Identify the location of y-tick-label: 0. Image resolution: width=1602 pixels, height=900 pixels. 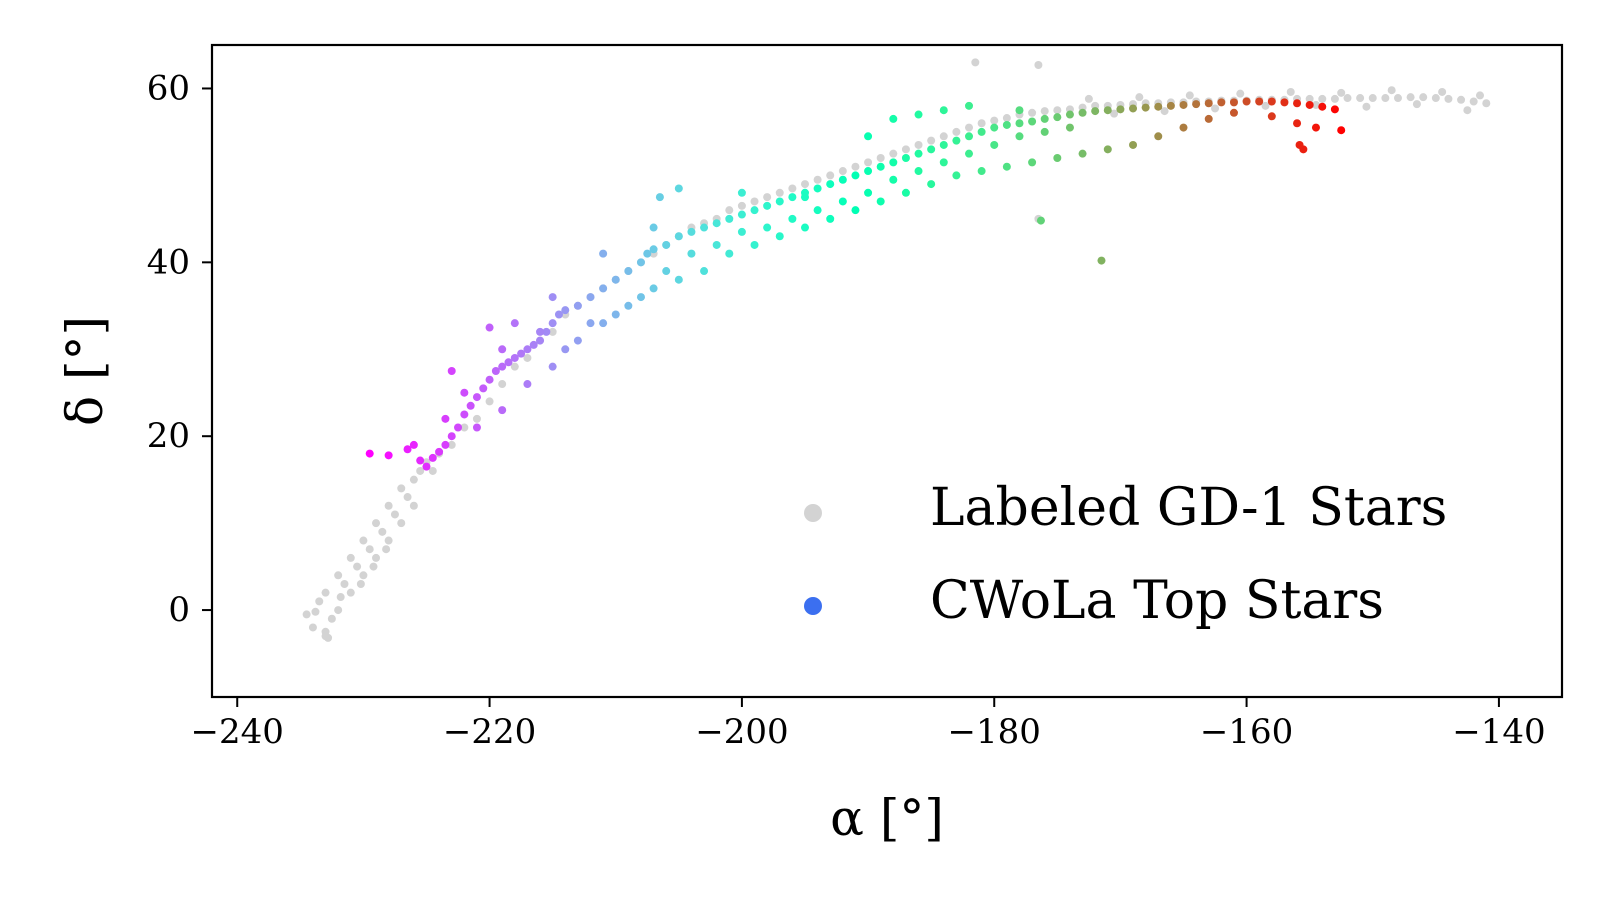
(179, 610).